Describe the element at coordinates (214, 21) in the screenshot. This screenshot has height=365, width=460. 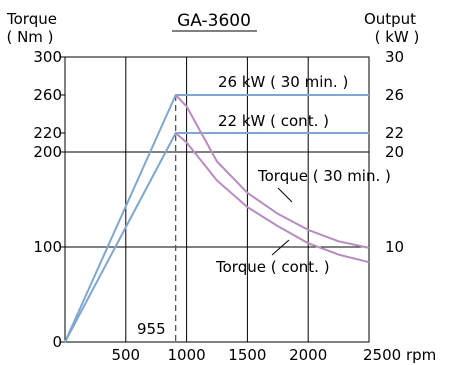
I see `chart-title: GA-3600` at that location.